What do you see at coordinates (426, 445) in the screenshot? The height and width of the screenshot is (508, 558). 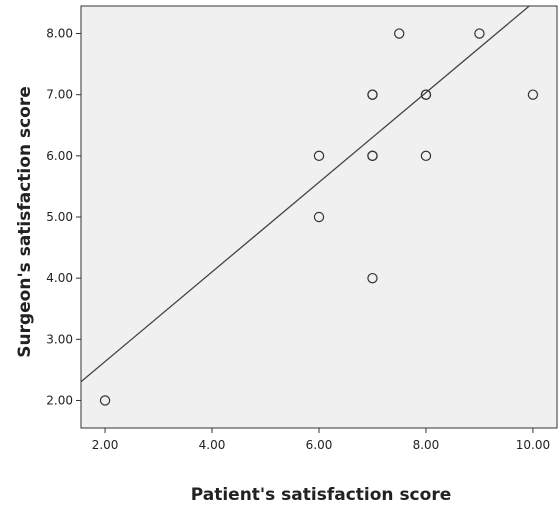 I see `x-tick-label: 8.00` at bounding box center [426, 445].